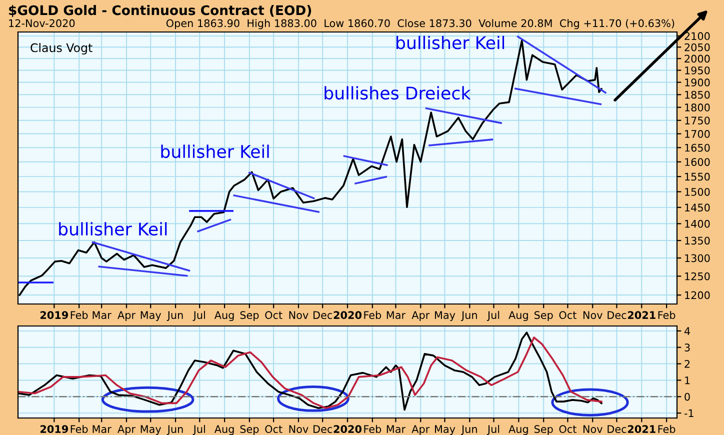 Image resolution: width=724 pixels, height=435 pixels. What do you see at coordinates (160, 10) in the screenshot?
I see `chart-title: $GOLD Gold - Continuous Contract (EOD)` at bounding box center [160, 10].